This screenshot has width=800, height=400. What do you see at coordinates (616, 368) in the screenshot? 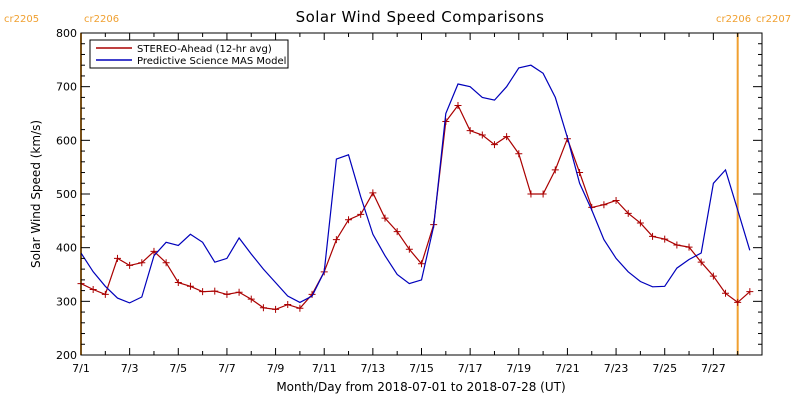
I see `x-tick-label-11: 7/23` at bounding box center [616, 368].